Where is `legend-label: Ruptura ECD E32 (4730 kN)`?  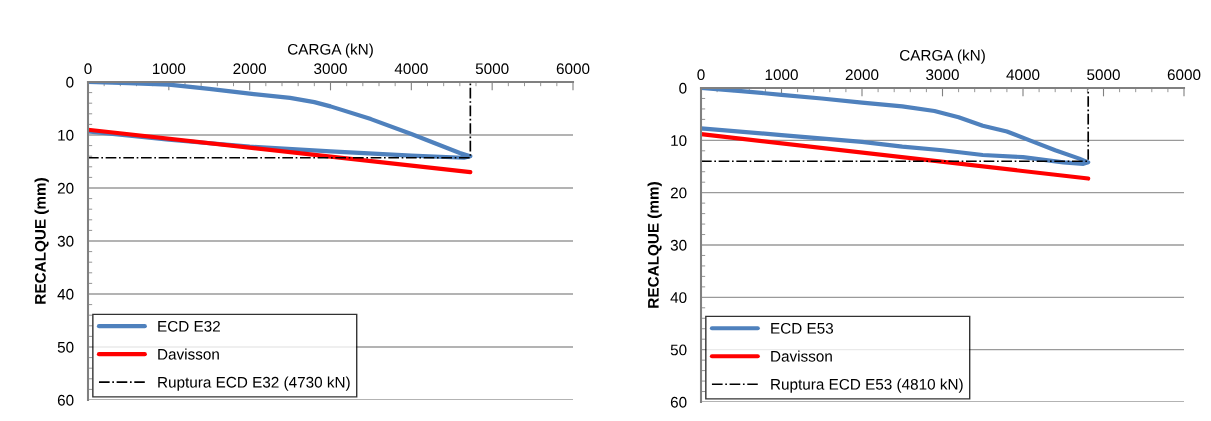 legend-label: Ruptura ECD E32 (4730 kN) is located at coordinates (254, 383).